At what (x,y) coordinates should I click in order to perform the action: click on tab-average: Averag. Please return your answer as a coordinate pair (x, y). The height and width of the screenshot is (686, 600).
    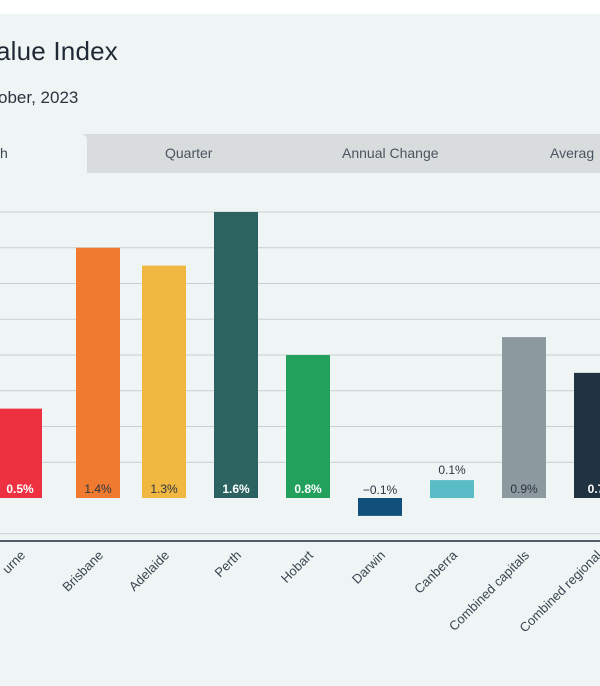
    Looking at the image, I should click on (572, 153).